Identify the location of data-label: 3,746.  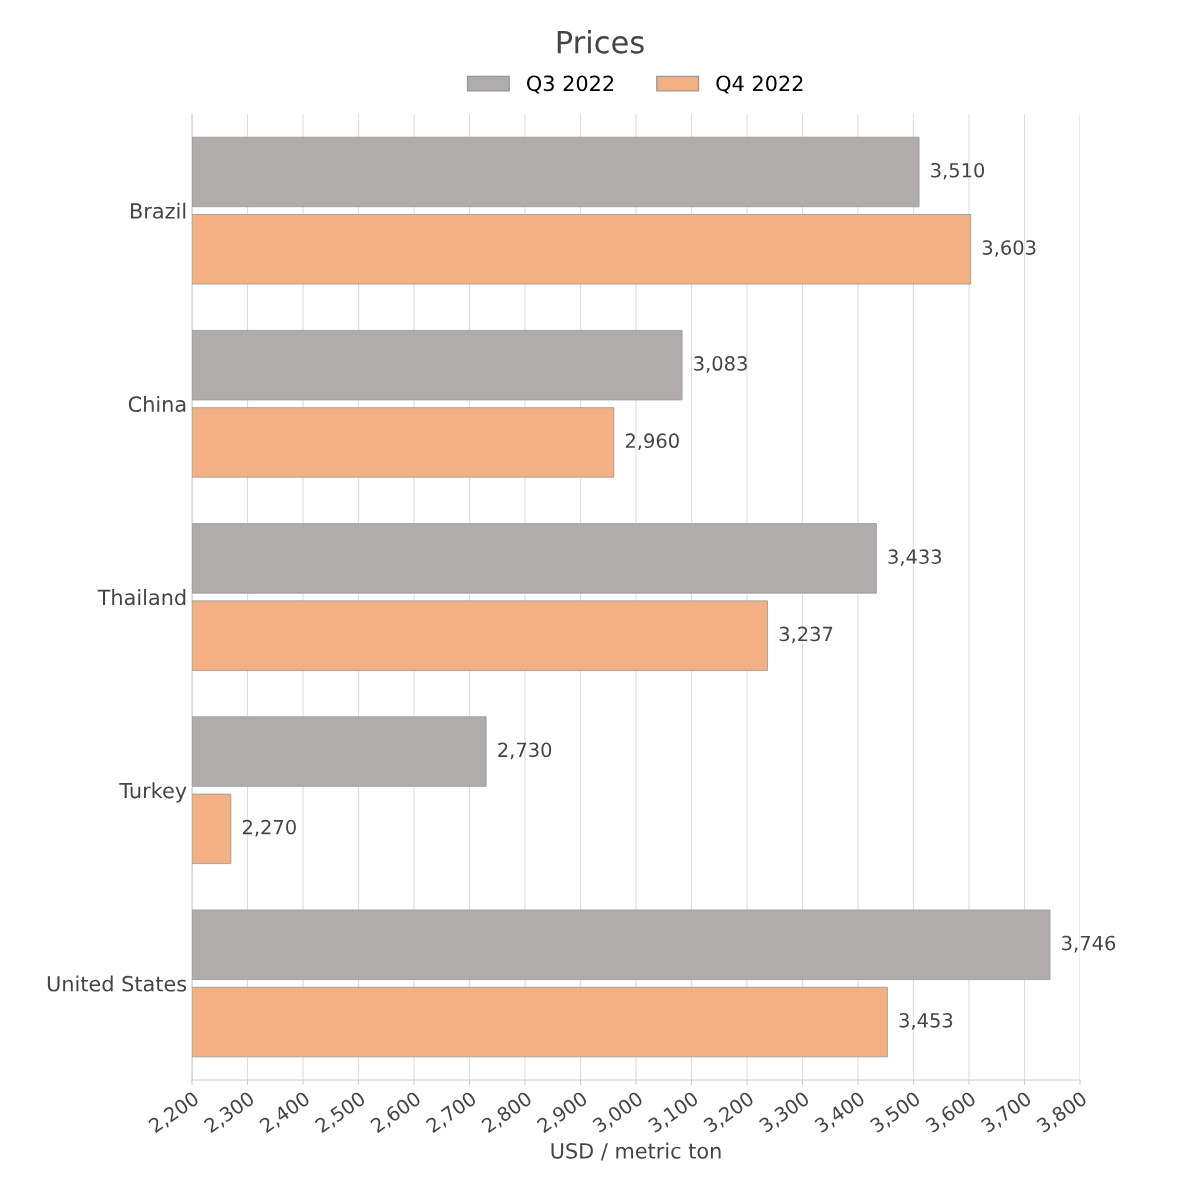
(1089, 944).